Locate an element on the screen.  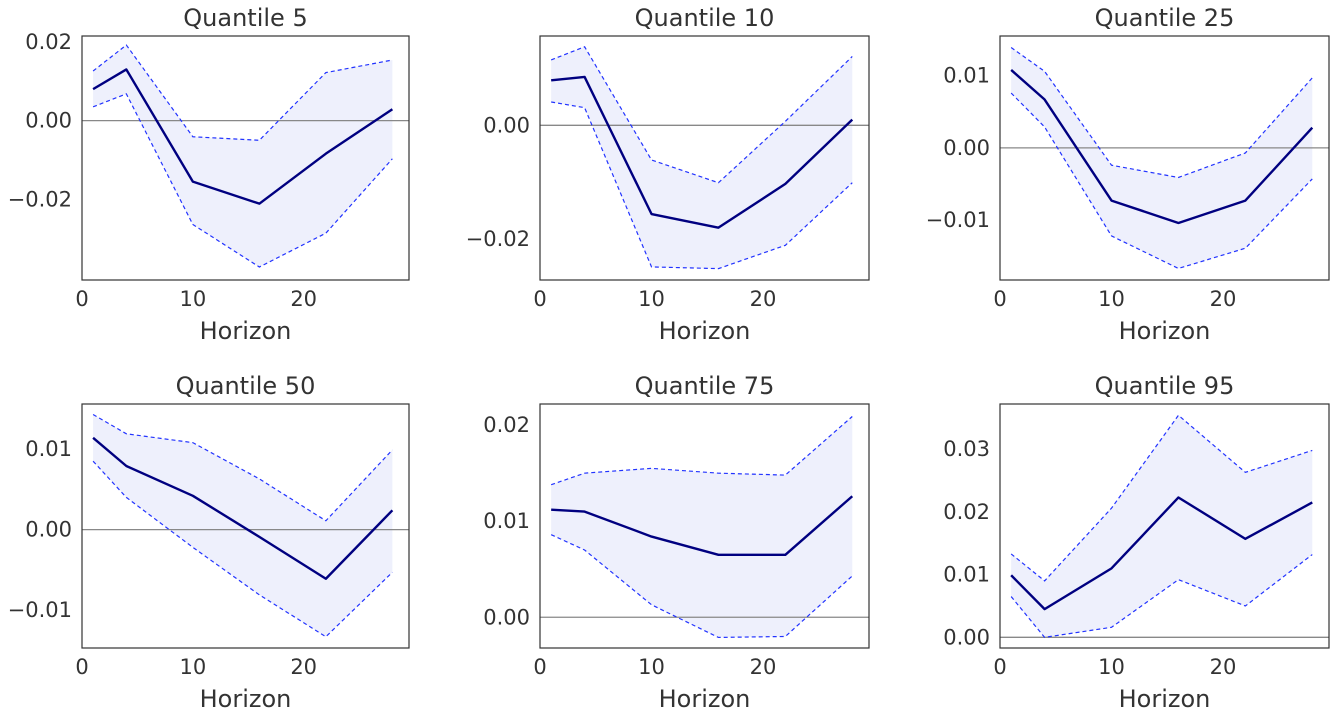
subplot-title: Quantile 5 is located at coordinates (245, 18).